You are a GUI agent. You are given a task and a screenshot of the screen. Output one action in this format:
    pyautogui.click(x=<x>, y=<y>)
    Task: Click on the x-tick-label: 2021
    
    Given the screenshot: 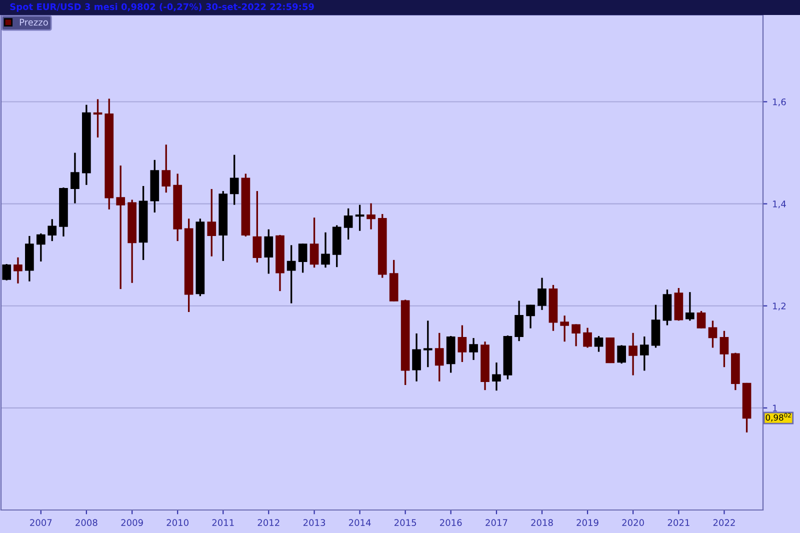 What is the action you would take?
    pyautogui.click(x=679, y=522)
    